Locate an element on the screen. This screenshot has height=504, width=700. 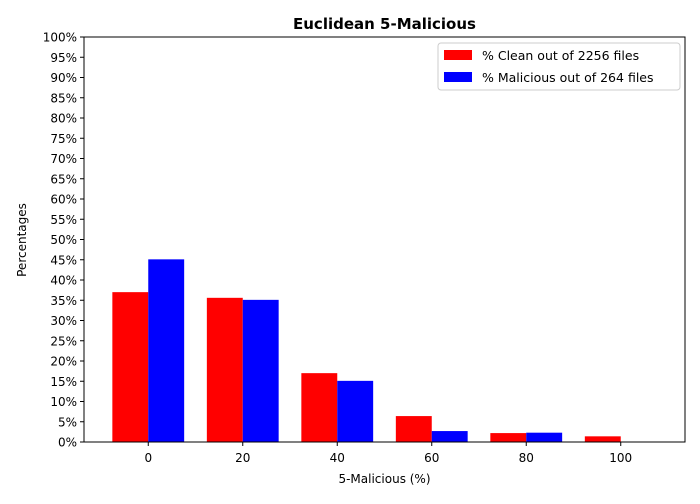
y-tick-label: 60% is located at coordinates (63, 200).